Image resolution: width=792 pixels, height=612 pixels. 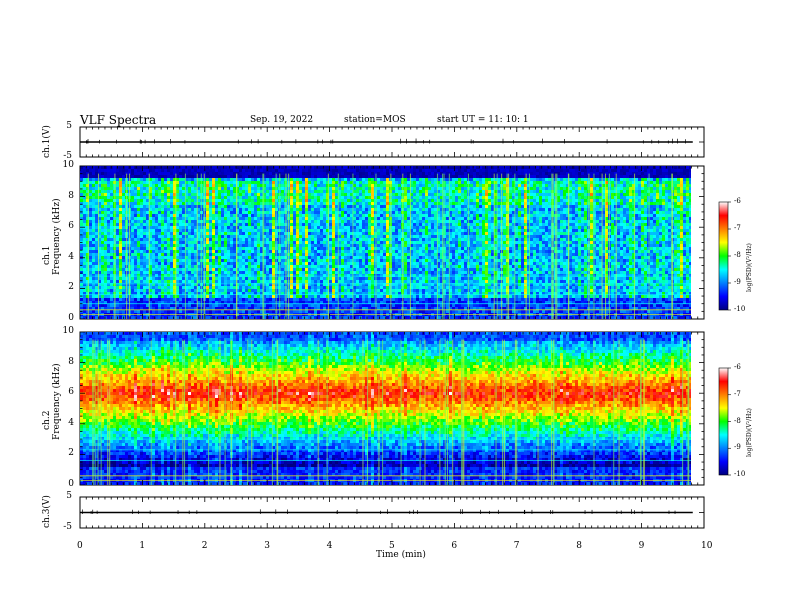 I want to click on x-axis-label: Time (min), so click(x=401, y=555).